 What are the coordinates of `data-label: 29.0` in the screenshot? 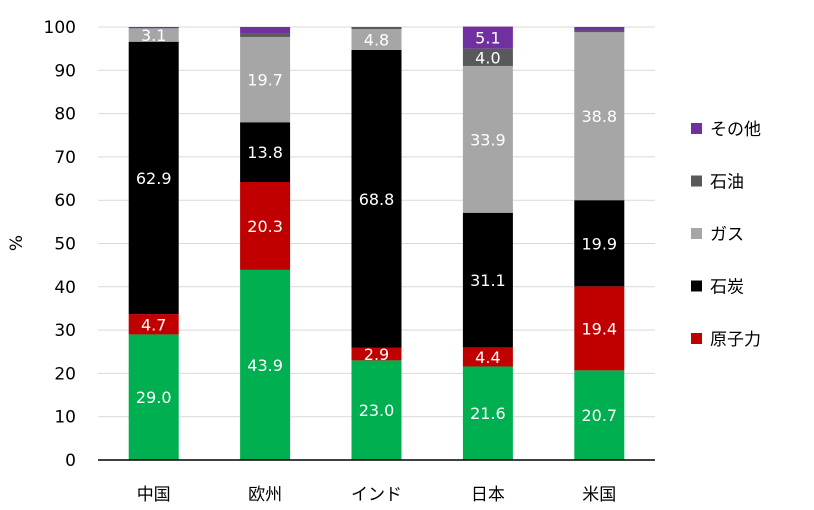 It's located at (154, 397).